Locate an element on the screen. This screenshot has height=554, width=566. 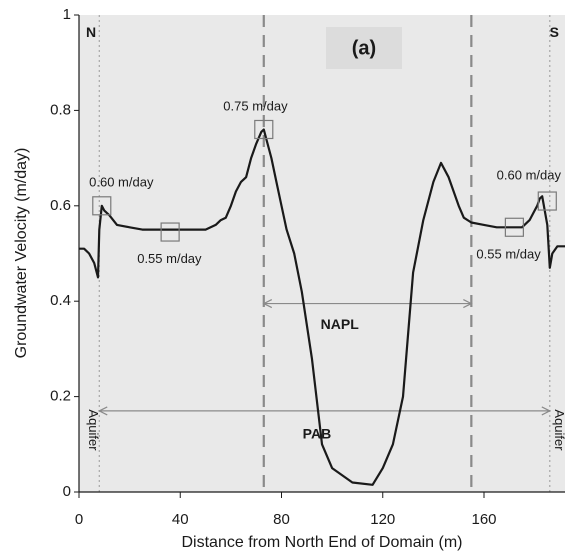
y-tick-label-2: 0.4 is located at coordinates (60, 300).